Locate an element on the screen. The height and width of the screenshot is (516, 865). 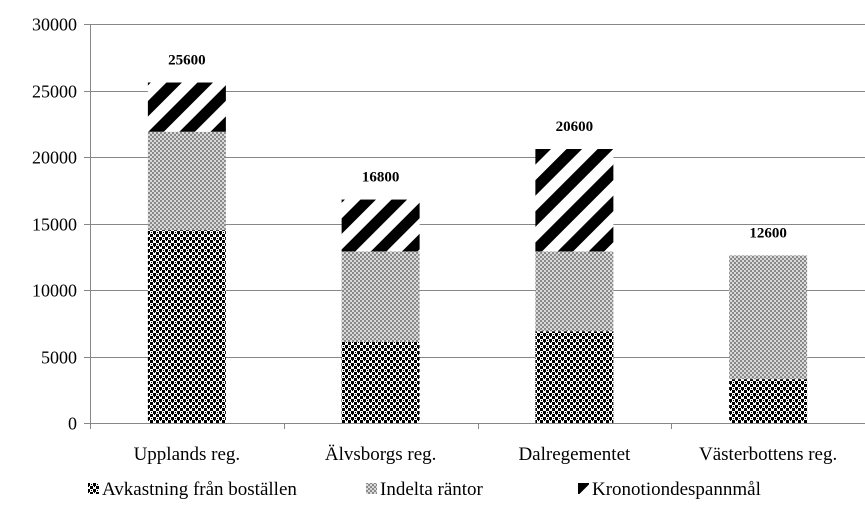
y-tick-label: 0 is located at coordinates (72, 424).